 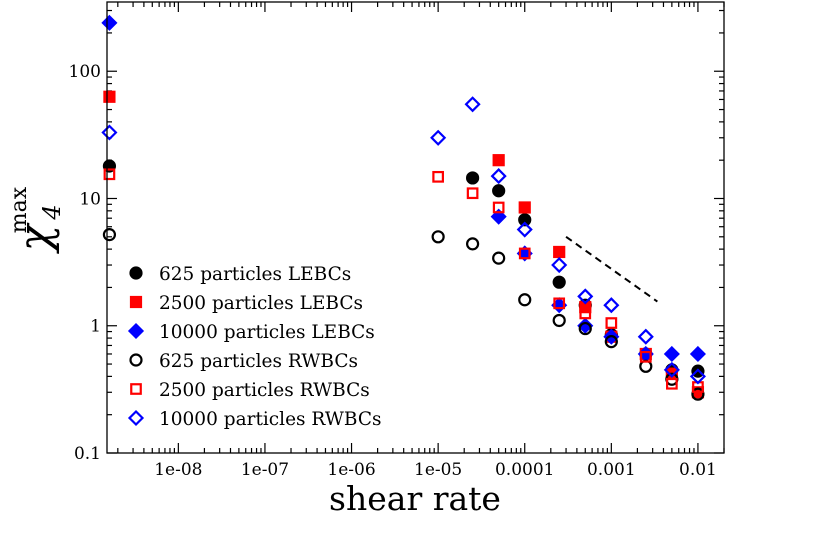 I want to click on y-axis-label-subscript: 4, so click(x=52, y=212).